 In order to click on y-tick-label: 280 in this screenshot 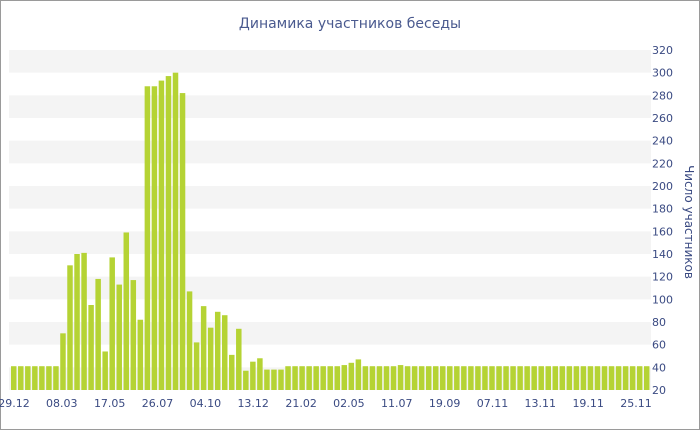, I will do `click(662, 95)`.